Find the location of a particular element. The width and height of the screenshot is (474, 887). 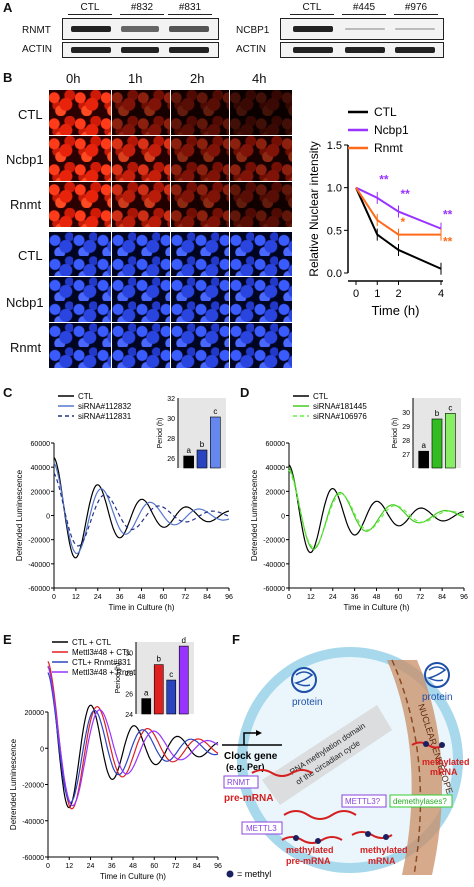

legend-label: CTL + CTL is located at coordinates (92, 642).